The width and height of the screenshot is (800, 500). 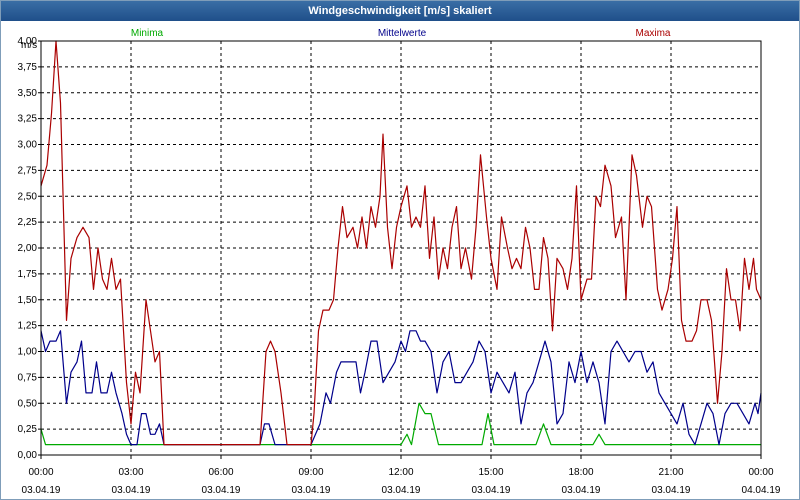 I want to click on y-tick-label: 0,75, so click(x=28, y=377).